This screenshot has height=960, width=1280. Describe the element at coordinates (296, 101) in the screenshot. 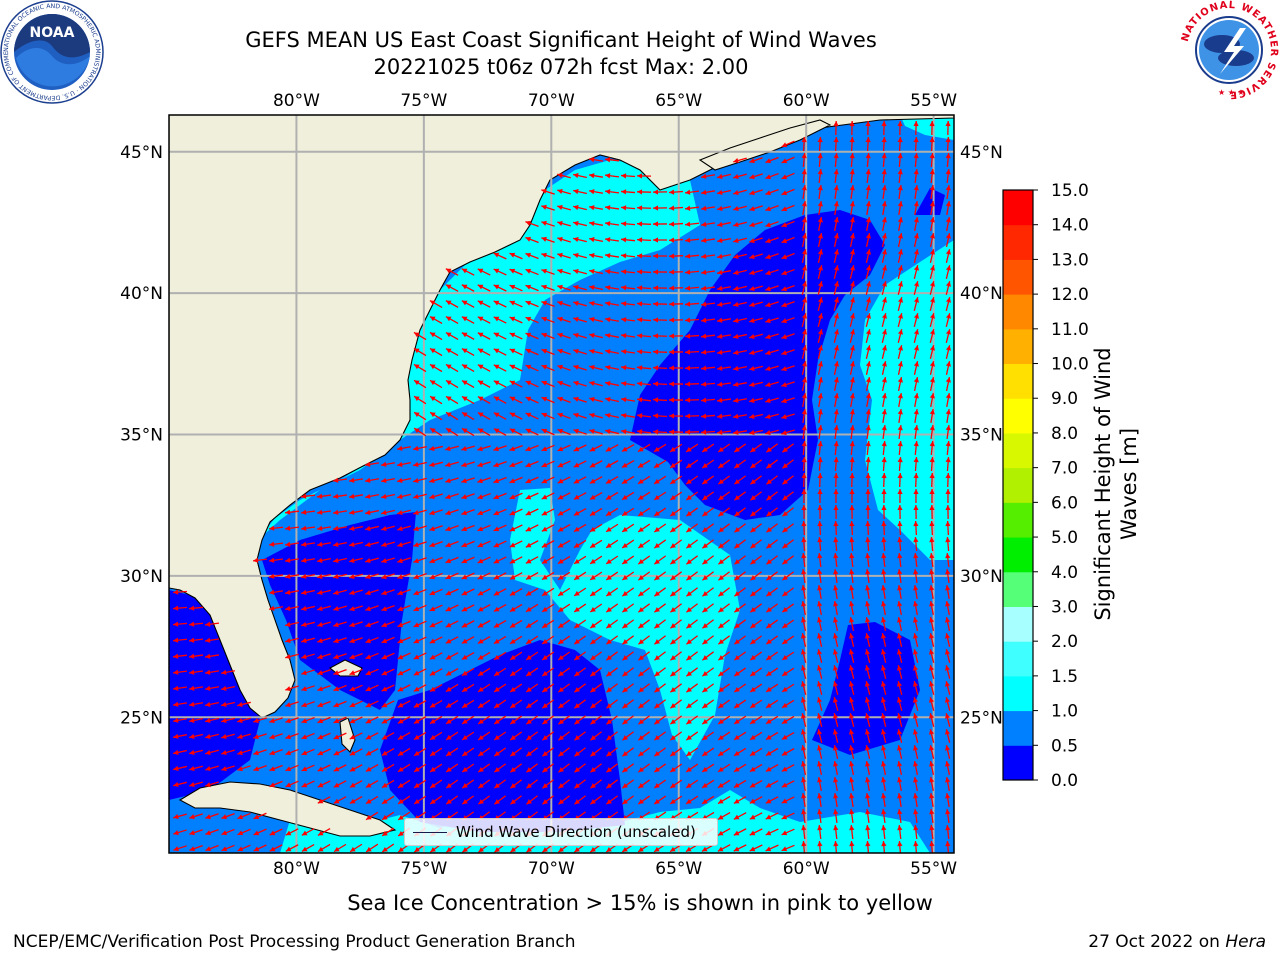

I see `lon-tick-label-top: 80°W` at that location.